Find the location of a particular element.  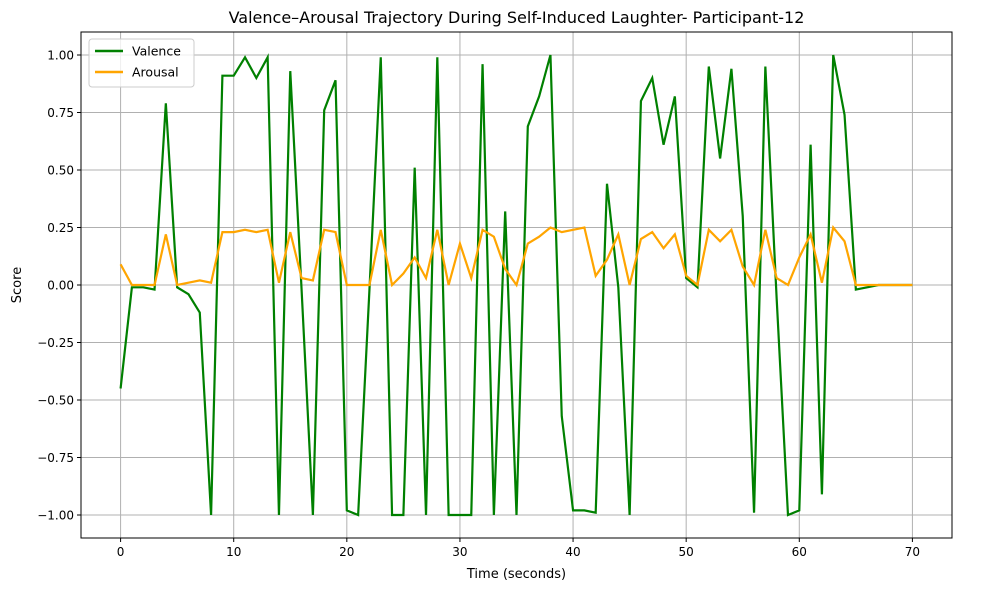

x-tick-label: 60 is located at coordinates (799, 552).